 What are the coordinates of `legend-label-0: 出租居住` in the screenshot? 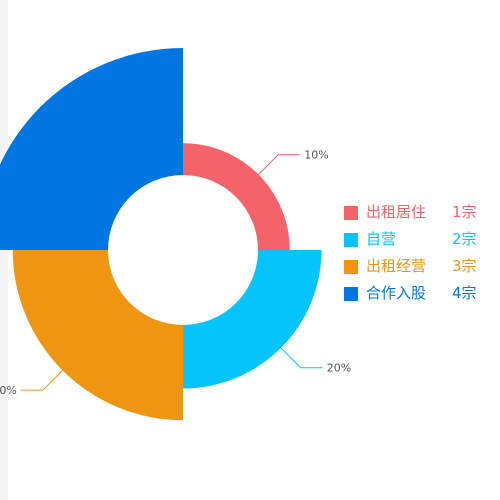 It's located at (396, 212).